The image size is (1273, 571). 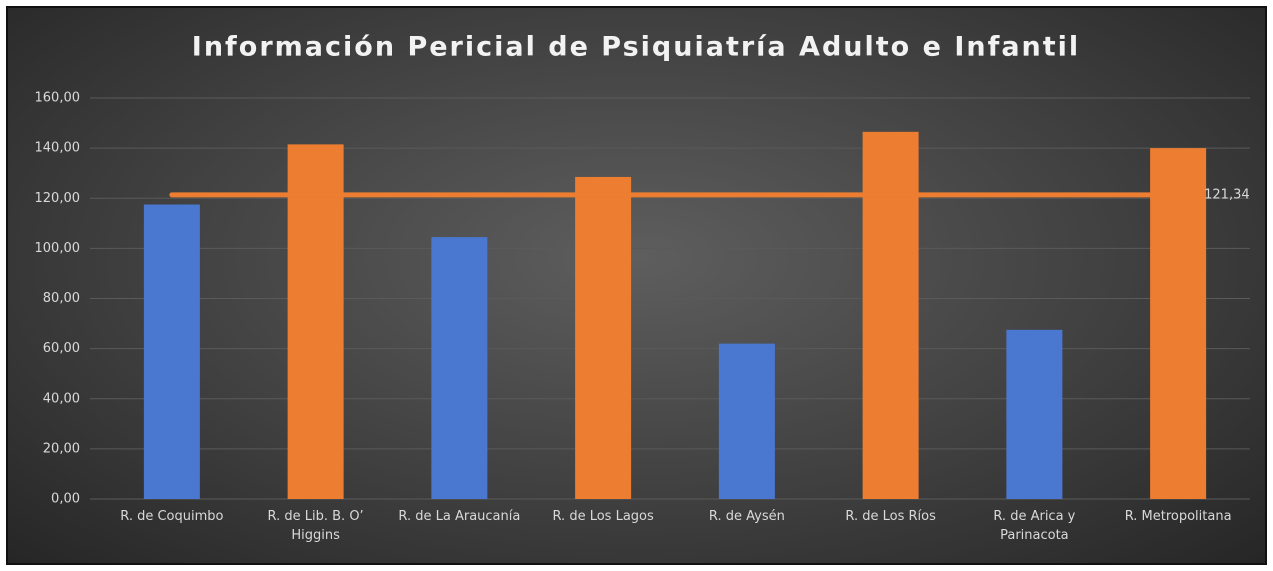 I want to click on y-tick-label: 20,00, so click(x=61, y=448).